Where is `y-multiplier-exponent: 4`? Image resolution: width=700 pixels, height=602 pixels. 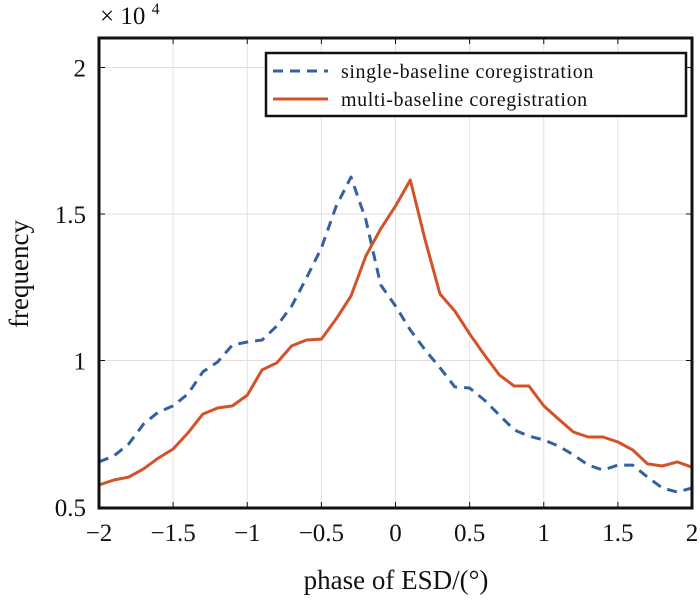 y-multiplier-exponent: 4 is located at coordinates (156, 9).